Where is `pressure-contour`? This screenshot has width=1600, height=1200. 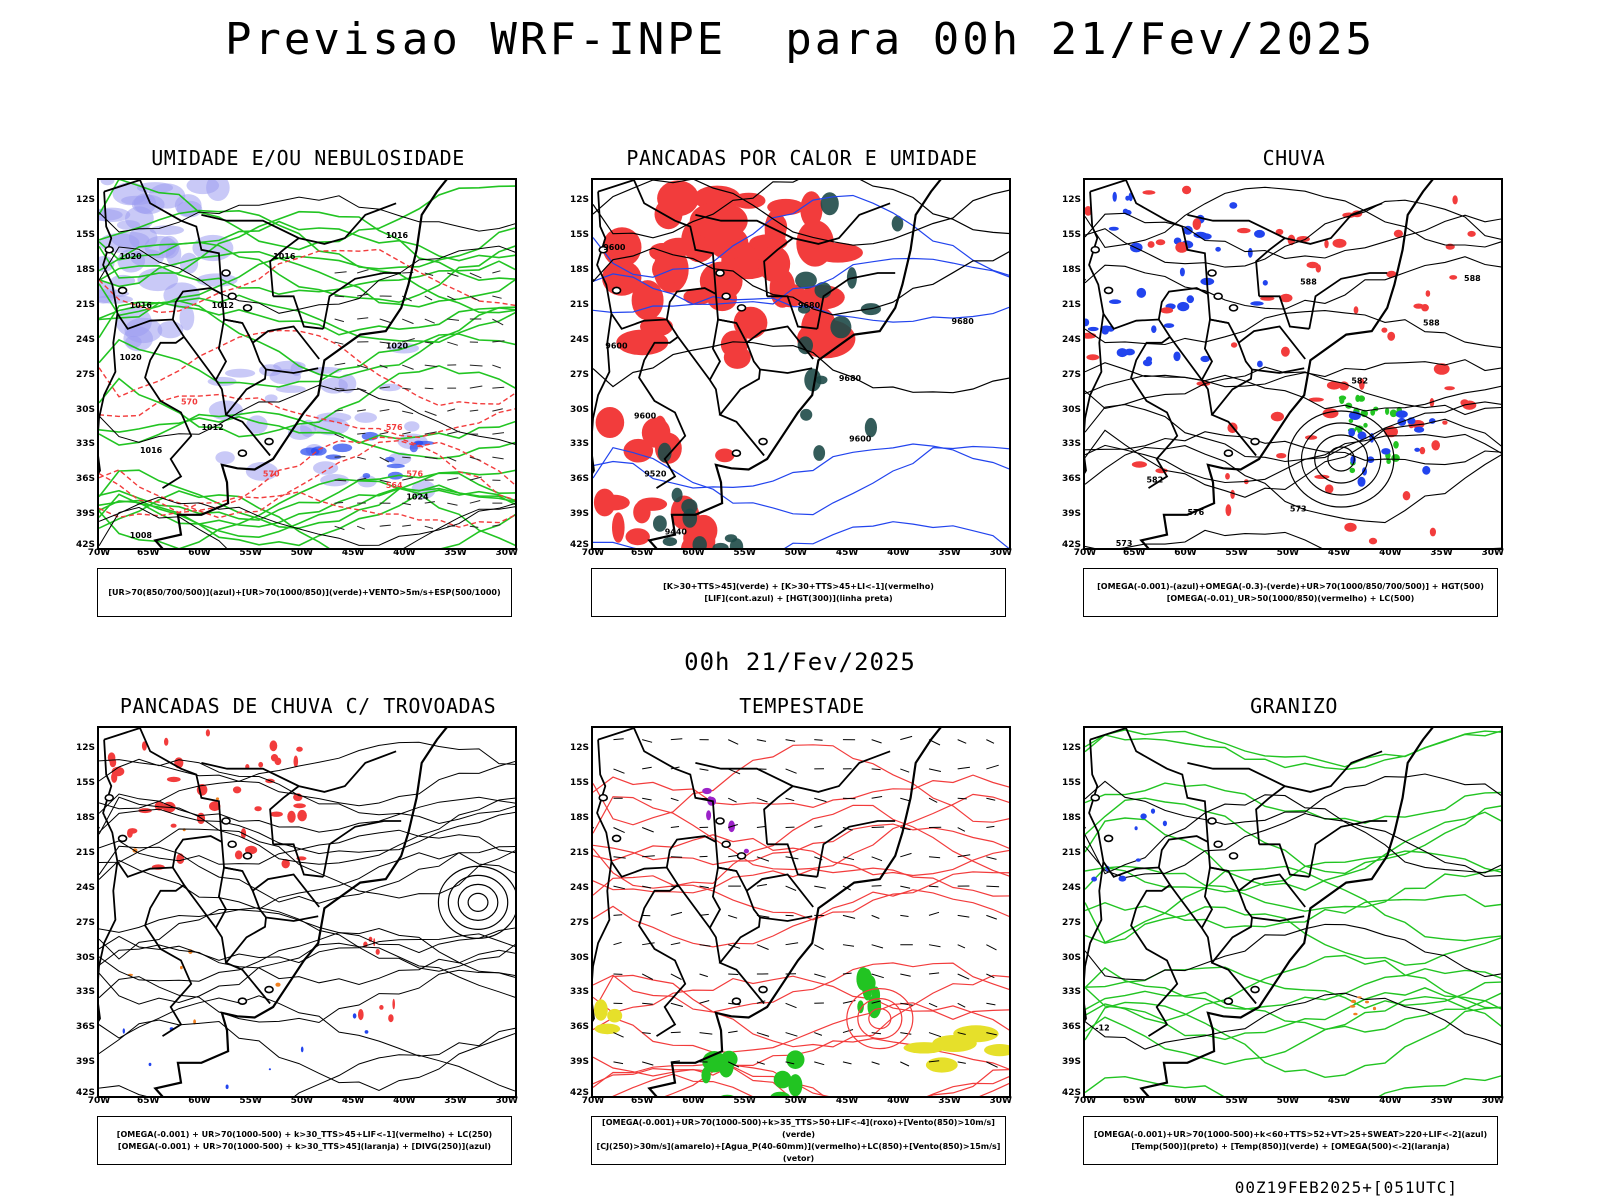
pressure-contour is located at coordinates (307, 414).